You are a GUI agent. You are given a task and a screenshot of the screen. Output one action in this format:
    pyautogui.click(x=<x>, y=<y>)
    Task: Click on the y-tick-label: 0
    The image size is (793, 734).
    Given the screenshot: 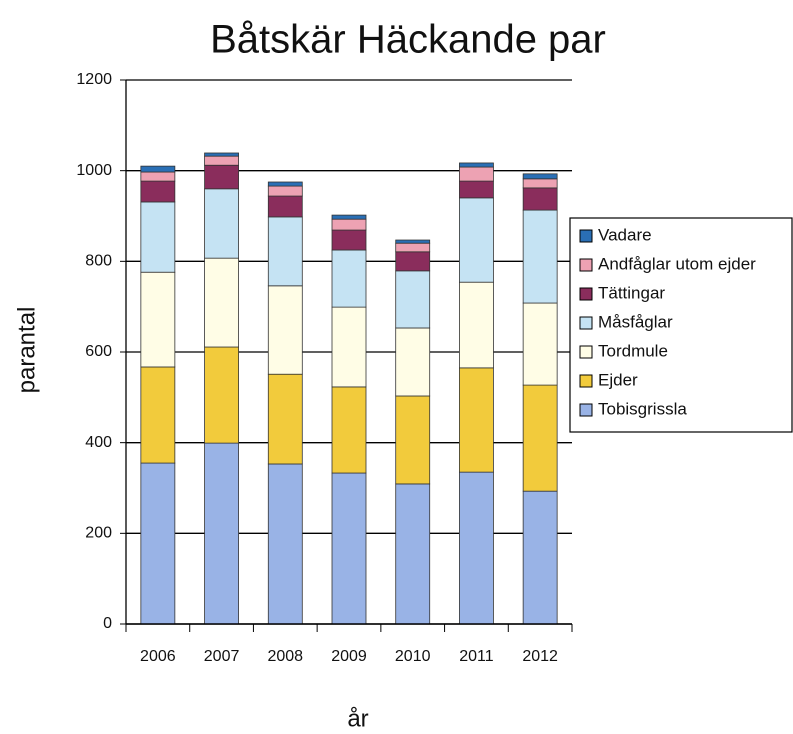 What is the action you would take?
    pyautogui.click(x=107, y=623)
    